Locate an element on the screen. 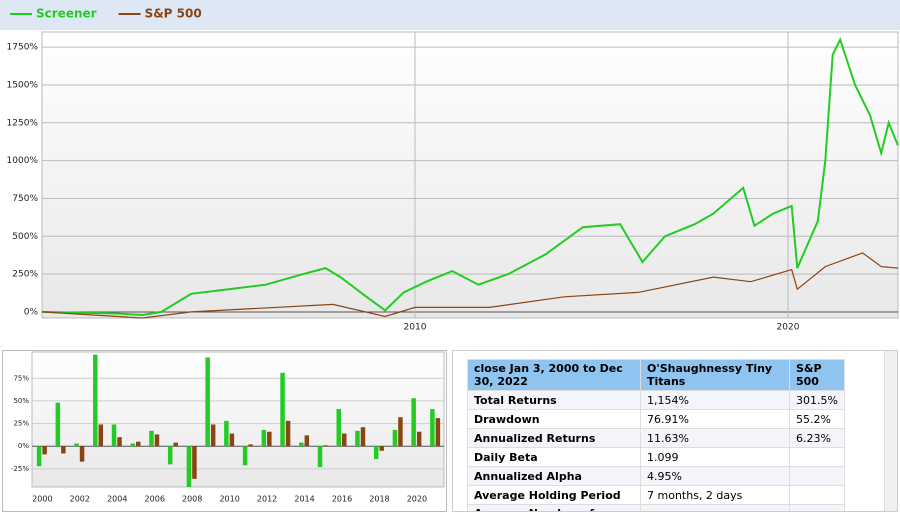 The image size is (900, 514). header-cell: close Jan 3, 2000 to Dec 30, 2022 is located at coordinates (554, 375).